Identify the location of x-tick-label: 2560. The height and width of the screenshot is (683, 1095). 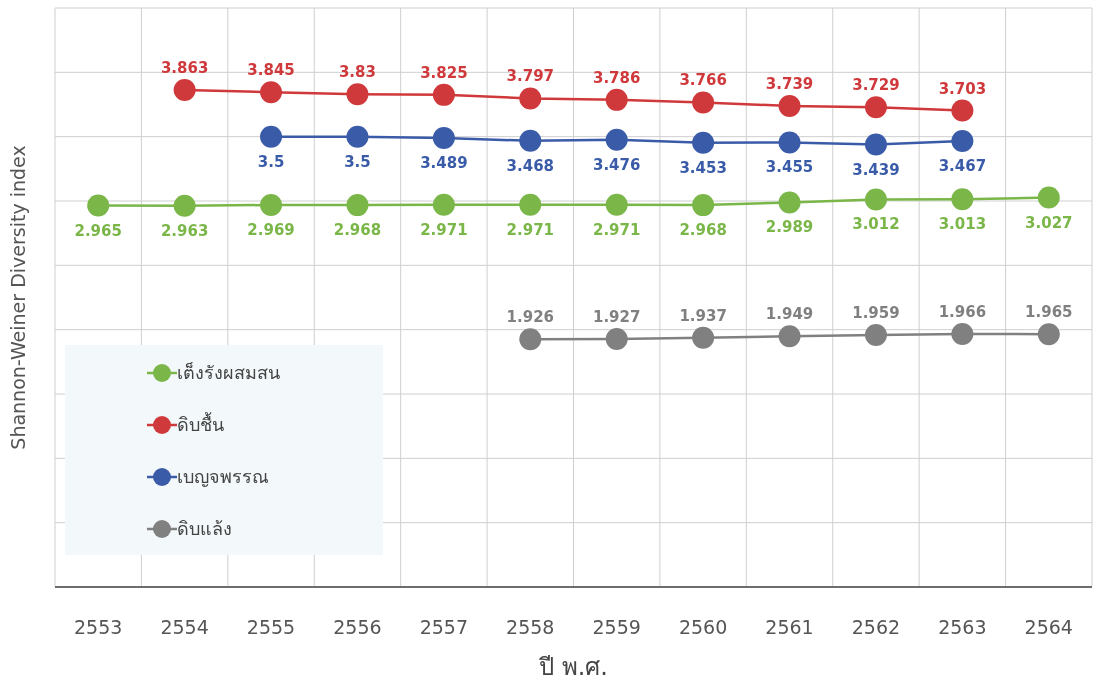
(703, 627).